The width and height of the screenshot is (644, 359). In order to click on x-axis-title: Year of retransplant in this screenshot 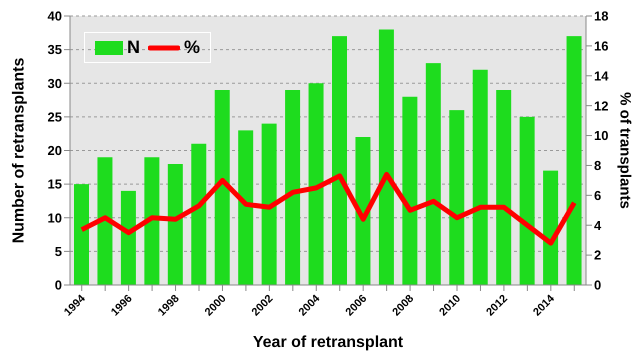, I will do `click(328, 342)`.